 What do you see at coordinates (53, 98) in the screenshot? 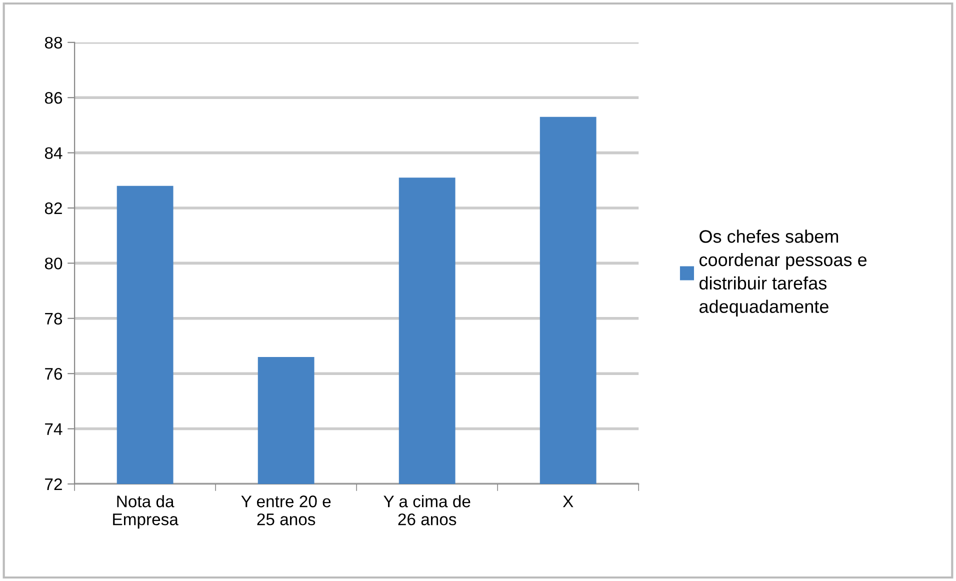
I see `y-tick-label: 86` at bounding box center [53, 98].